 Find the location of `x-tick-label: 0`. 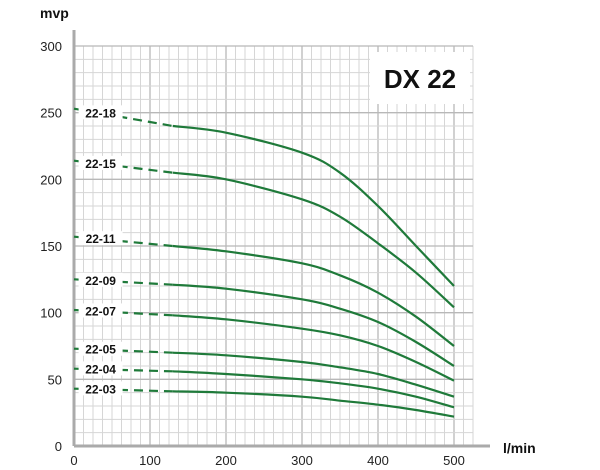

x-tick-label: 0 is located at coordinates (73, 460).